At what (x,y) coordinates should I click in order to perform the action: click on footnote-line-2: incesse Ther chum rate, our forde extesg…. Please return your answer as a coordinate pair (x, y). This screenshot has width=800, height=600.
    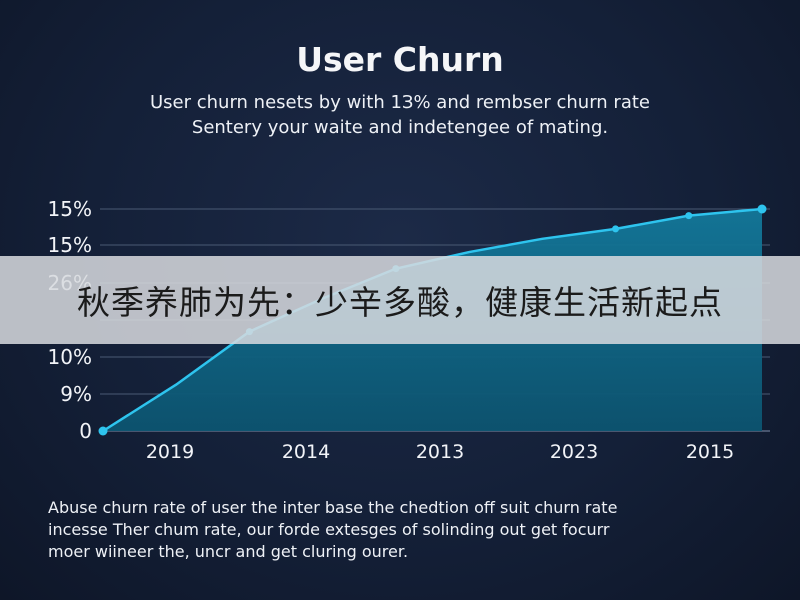
    Looking at the image, I should click on (329, 529).